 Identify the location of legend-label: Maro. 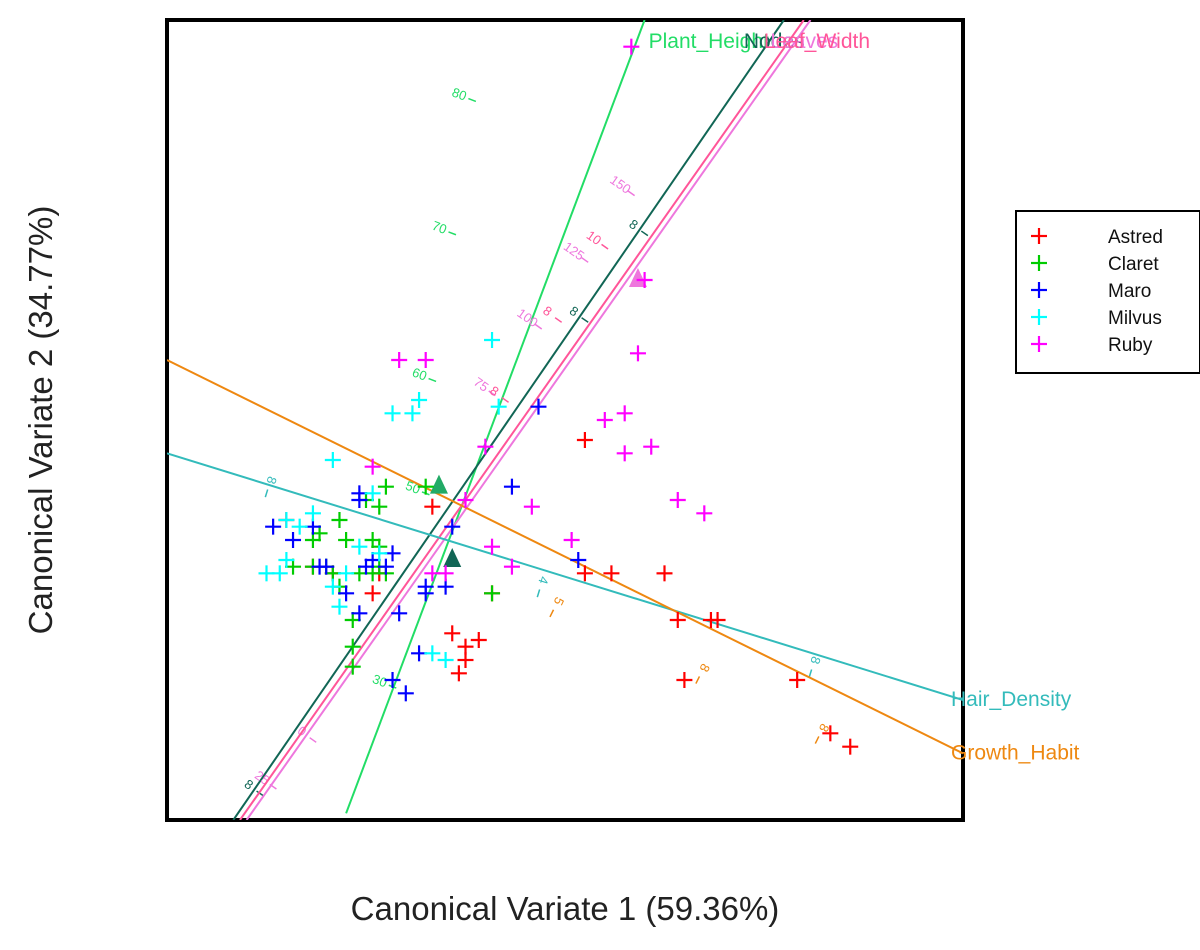
(1129, 291).